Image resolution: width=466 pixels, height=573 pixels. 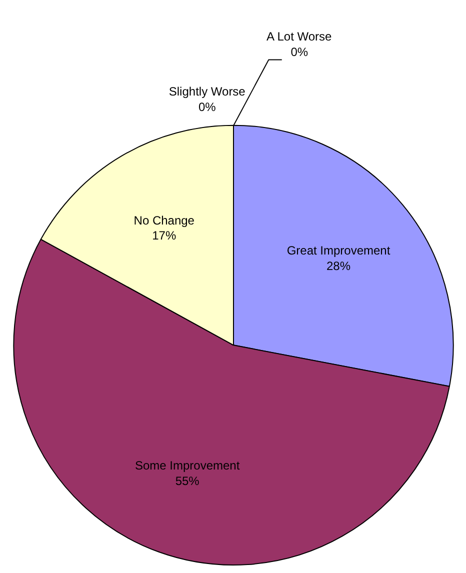 What do you see at coordinates (338, 266) in the screenshot?
I see `data-label: 28%` at bounding box center [338, 266].